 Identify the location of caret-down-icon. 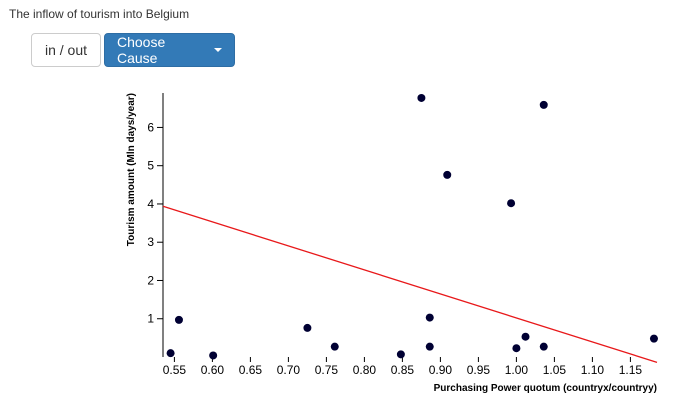
(218, 50).